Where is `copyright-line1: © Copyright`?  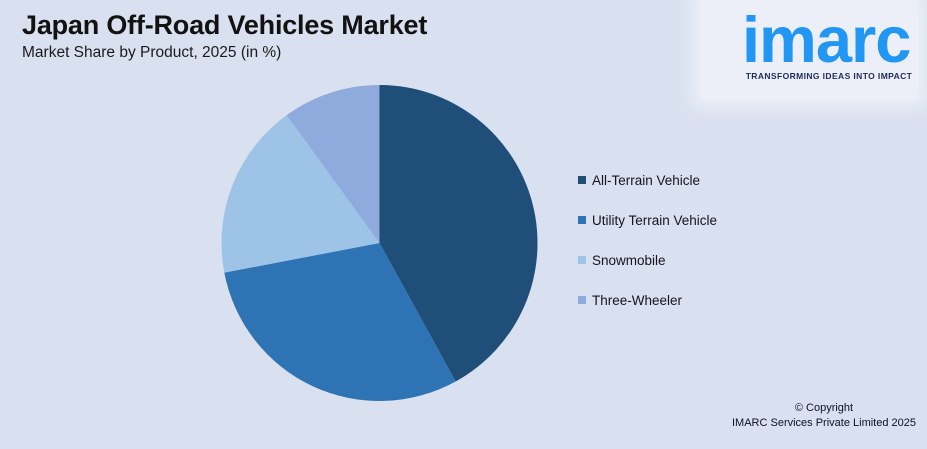 copyright-line1: © Copyright is located at coordinates (824, 408).